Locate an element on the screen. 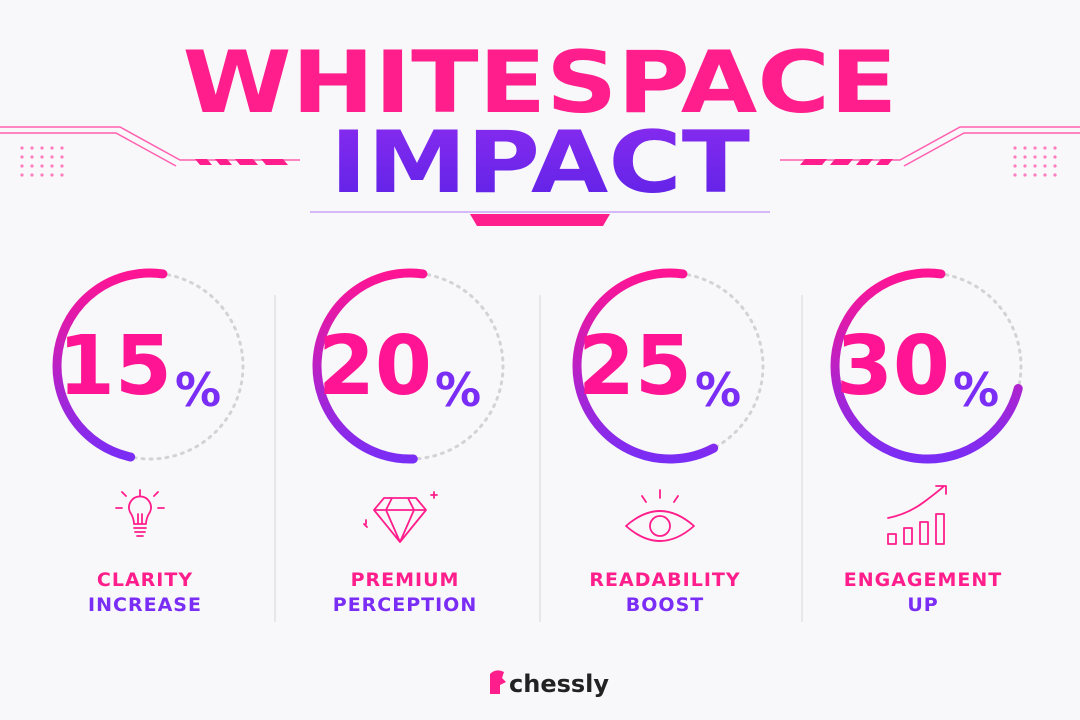 The image size is (1080, 720). stat-value: 25 is located at coordinates (635, 366).